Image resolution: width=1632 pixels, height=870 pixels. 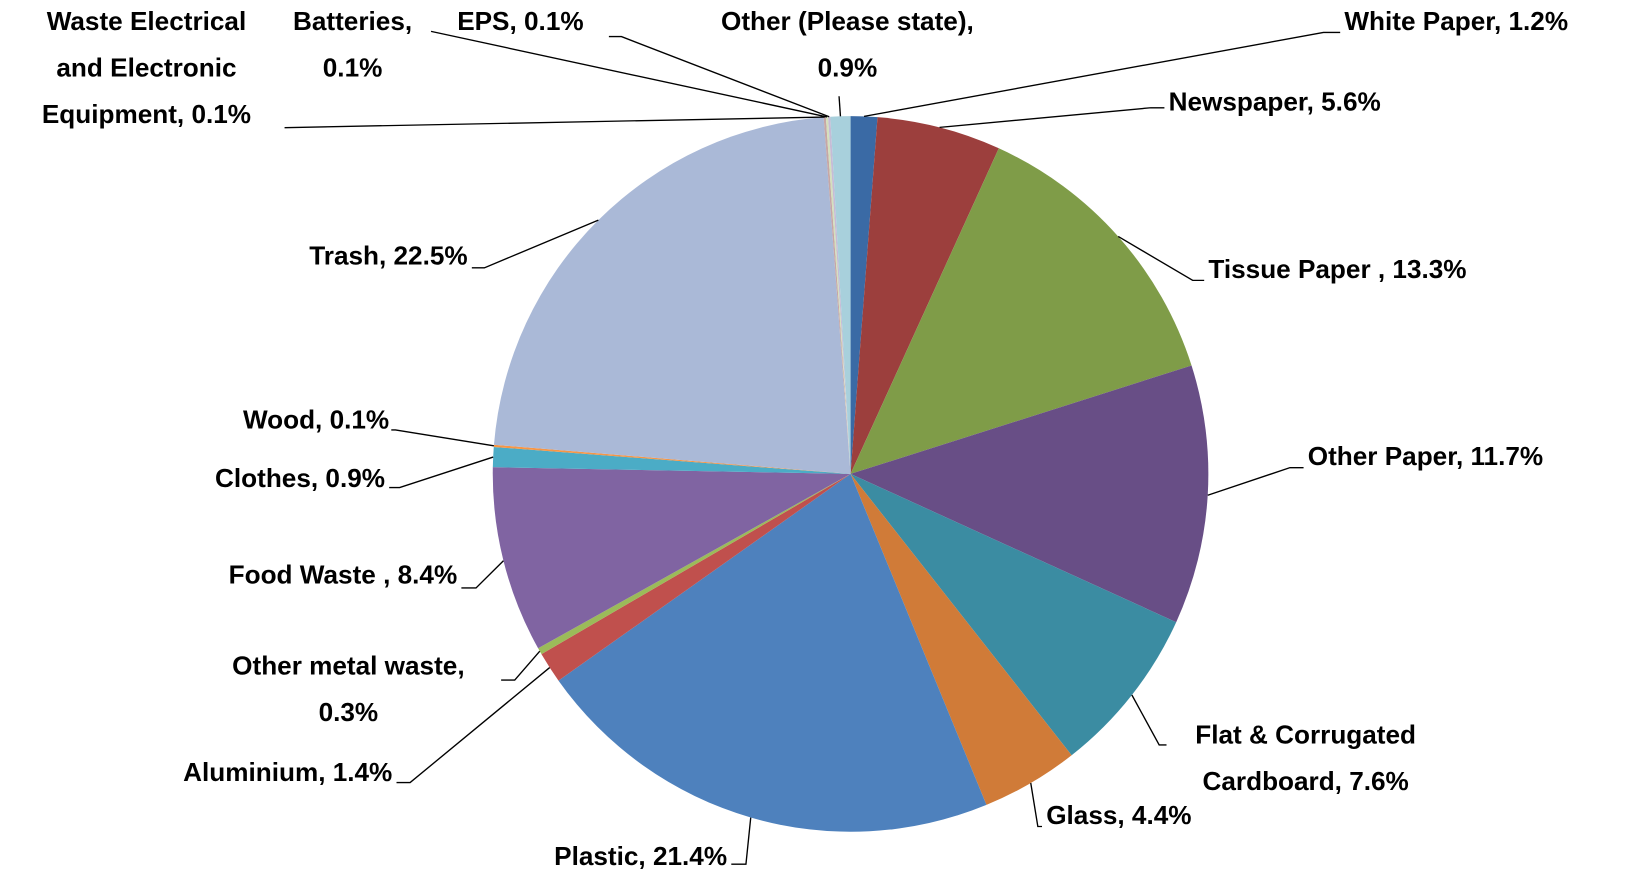 What do you see at coordinates (1306, 781) in the screenshot?
I see `data-label: Cardboard, 7.6%` at bounding box center [1306, 781].